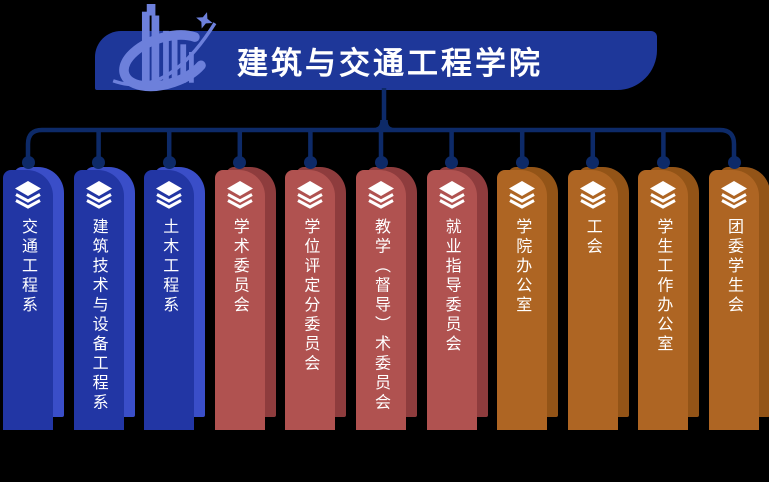 Image resolution: width=769 pixels, height=482 pixels. Describe the element at coordinates (99, 315) in the screenshot. I see `org-column-label: 建筑技术与设备工程系` at that location.